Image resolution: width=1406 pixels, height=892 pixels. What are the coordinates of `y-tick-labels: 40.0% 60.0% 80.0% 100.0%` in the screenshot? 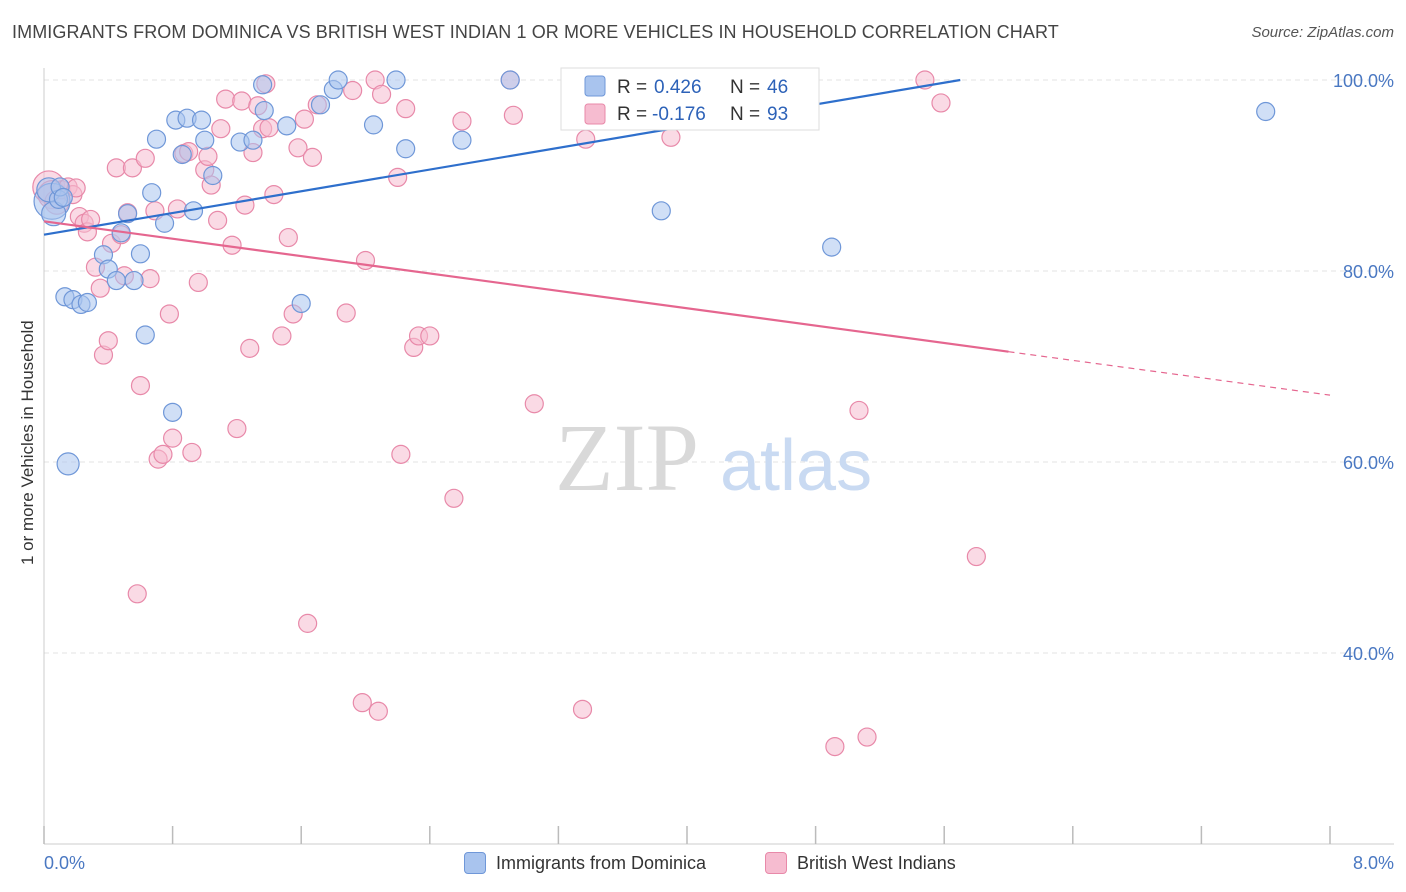 It's located at (1363, 367).